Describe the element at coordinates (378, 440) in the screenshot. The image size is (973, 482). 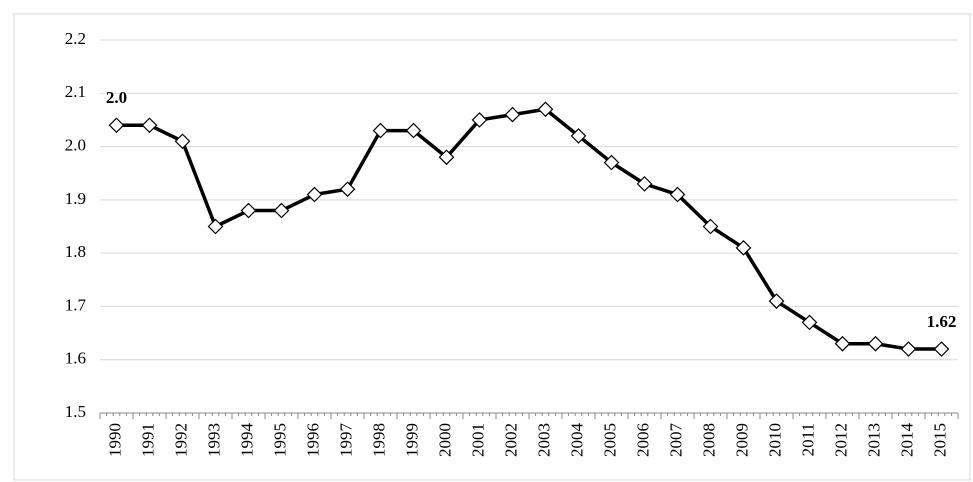
I see `x-tick-label: 1998` at that location.